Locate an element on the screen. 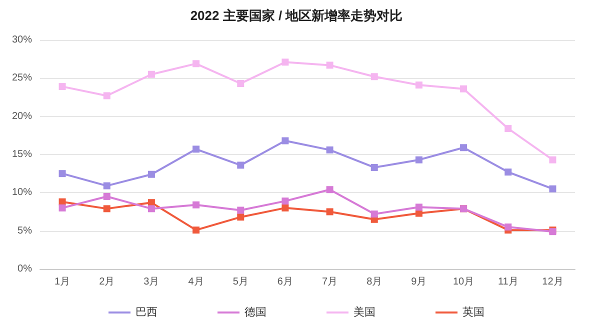 The width and height of the screenshot is (593, 327). legend-label: 德国 is located at coordinates (255, 312).